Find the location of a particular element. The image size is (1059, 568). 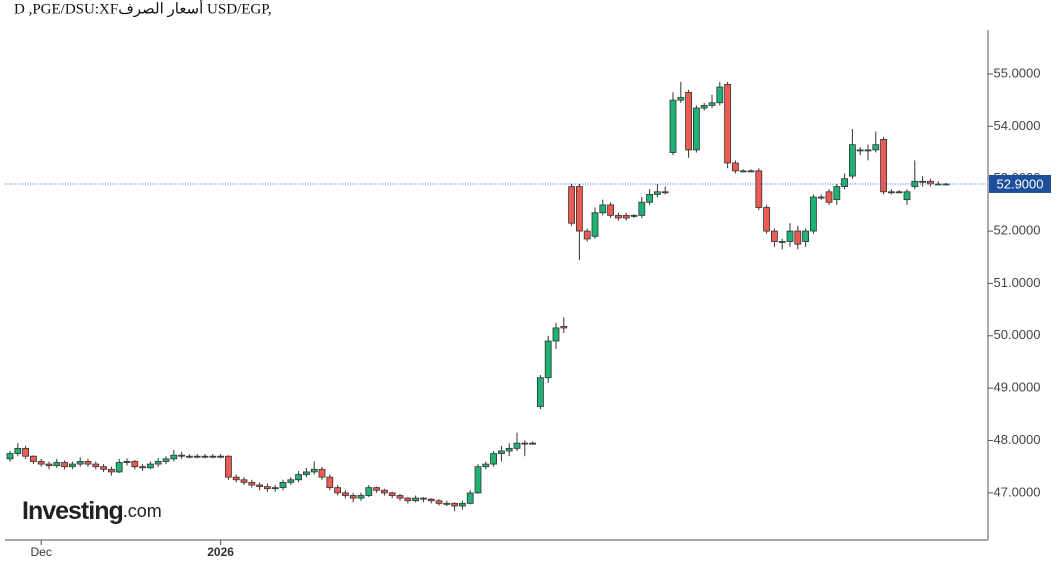

y-tick-label: 48.0000 is located at coordinates (1017, 439).